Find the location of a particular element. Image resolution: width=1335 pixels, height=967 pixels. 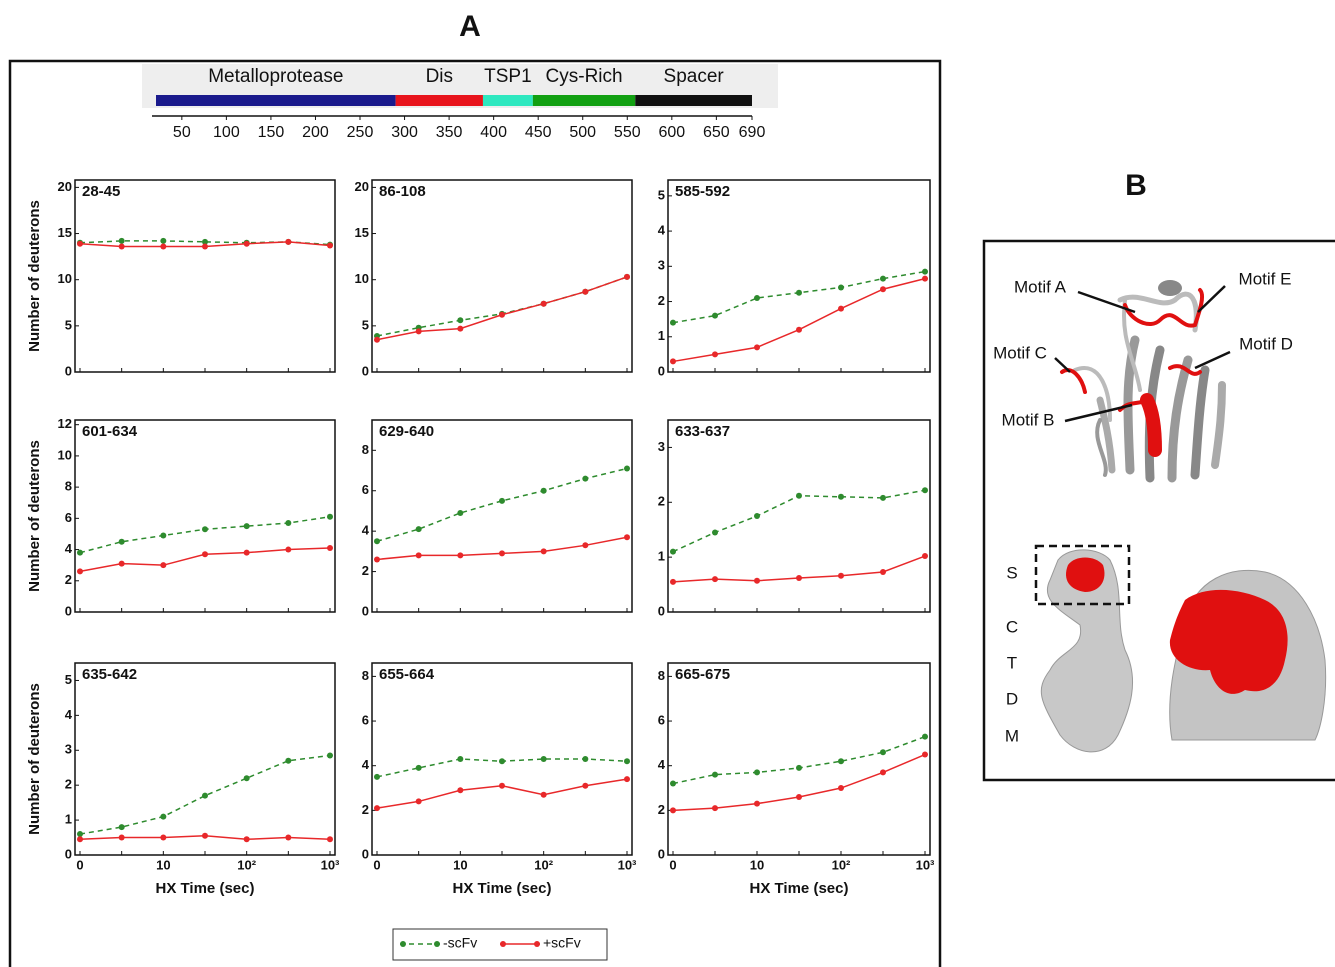

y-tick-label: 4 is located at coordinates (366, 764).